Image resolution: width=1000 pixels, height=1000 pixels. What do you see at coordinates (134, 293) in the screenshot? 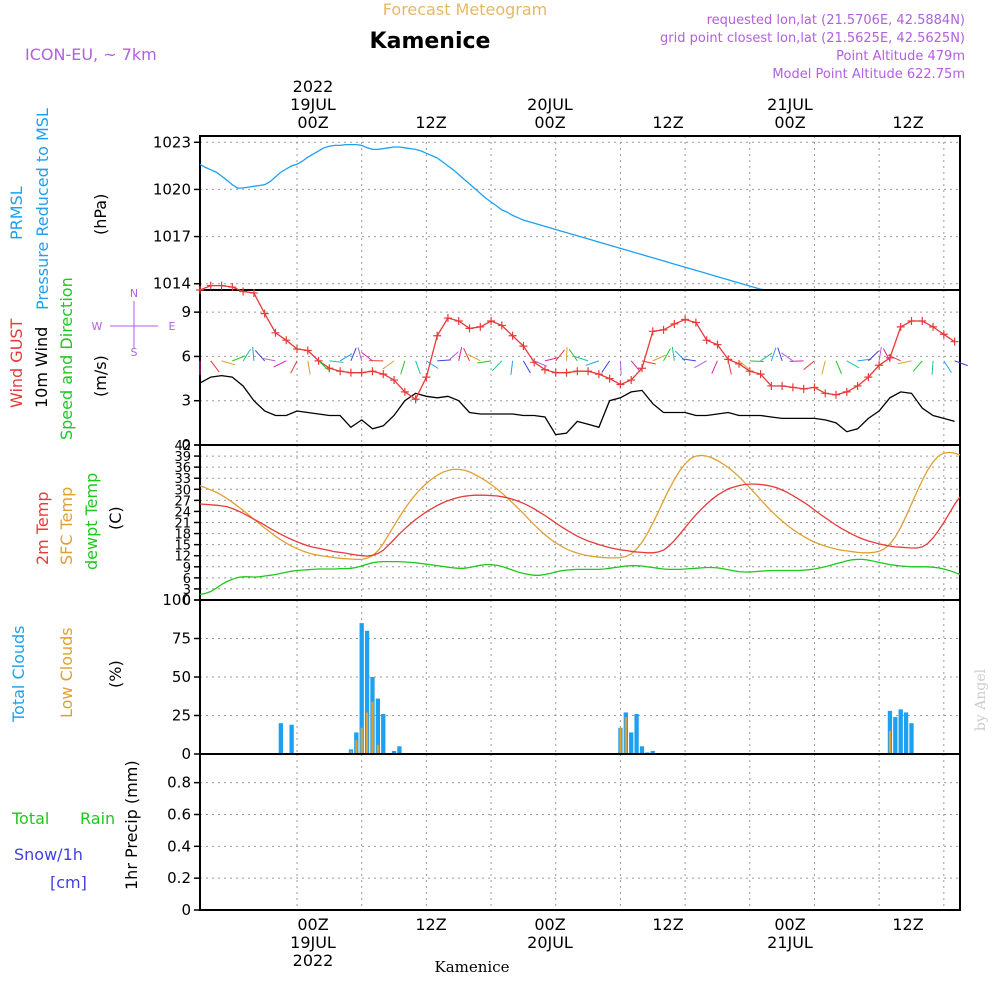
I see `compass-n: N` at bounding box center [134, 293].